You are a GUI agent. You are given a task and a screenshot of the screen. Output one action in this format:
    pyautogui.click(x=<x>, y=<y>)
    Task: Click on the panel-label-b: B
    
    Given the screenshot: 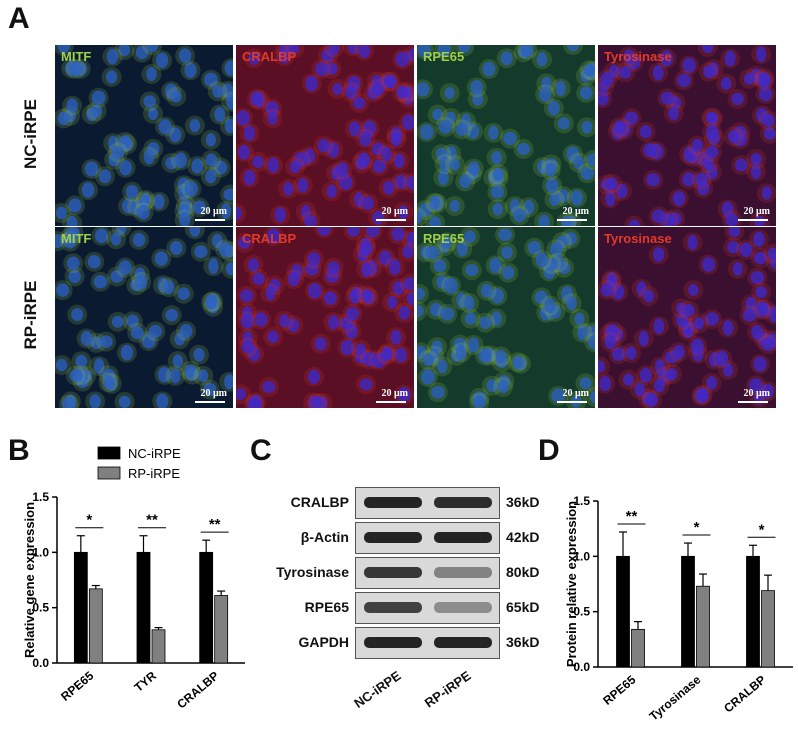 What is the action you would take?
    pyautogui.click(x=19, y=450)
    